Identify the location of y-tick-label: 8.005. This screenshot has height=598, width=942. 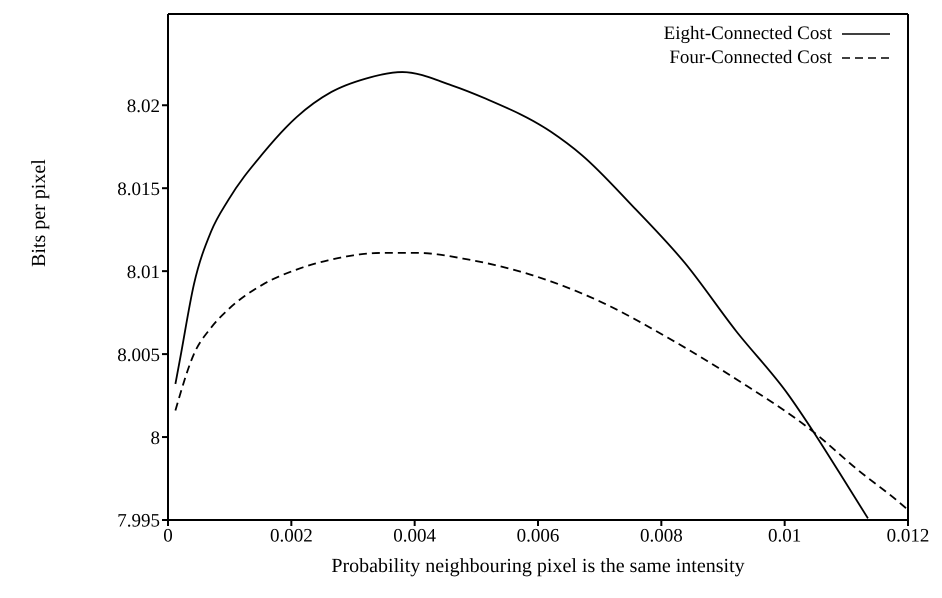
(138, 355).